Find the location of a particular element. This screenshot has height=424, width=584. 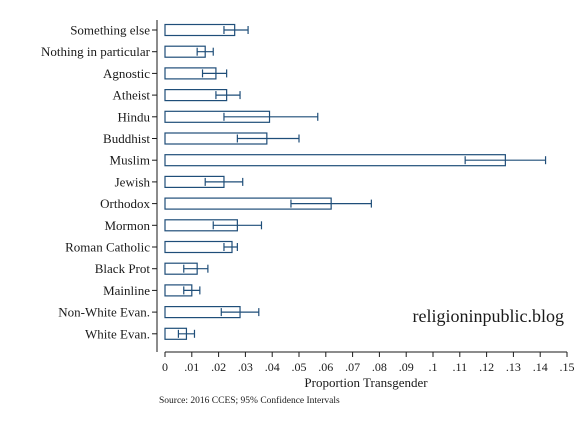

watermark-text: religioninpublic.blog is located at coordinates (488, 316).